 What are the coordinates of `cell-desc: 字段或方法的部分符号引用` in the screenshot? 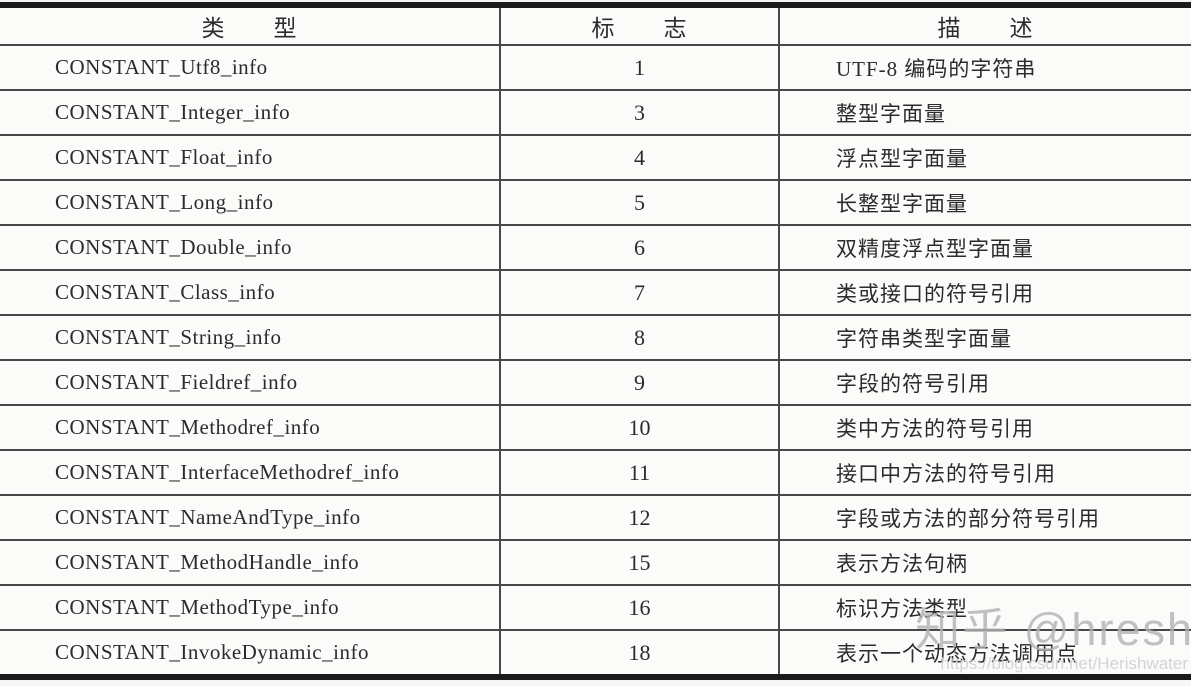 It's located at (984, 517).